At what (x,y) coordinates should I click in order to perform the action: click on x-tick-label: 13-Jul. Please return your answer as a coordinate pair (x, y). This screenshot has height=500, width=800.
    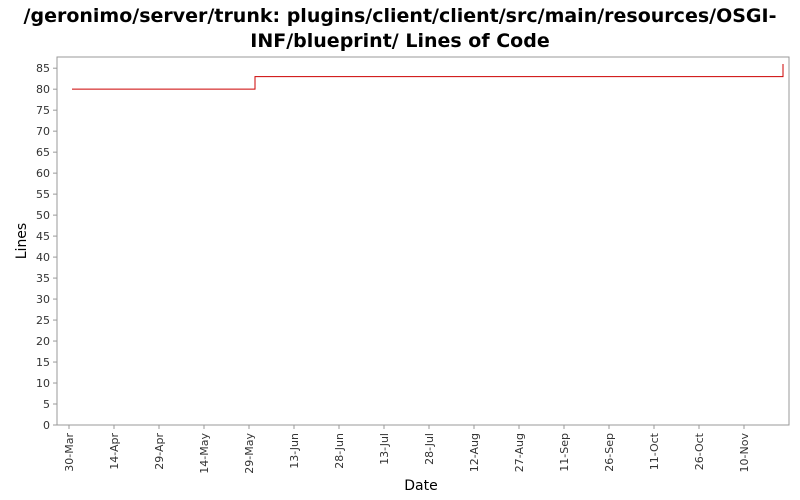
    Looking at the image, I should click on (384, 449).